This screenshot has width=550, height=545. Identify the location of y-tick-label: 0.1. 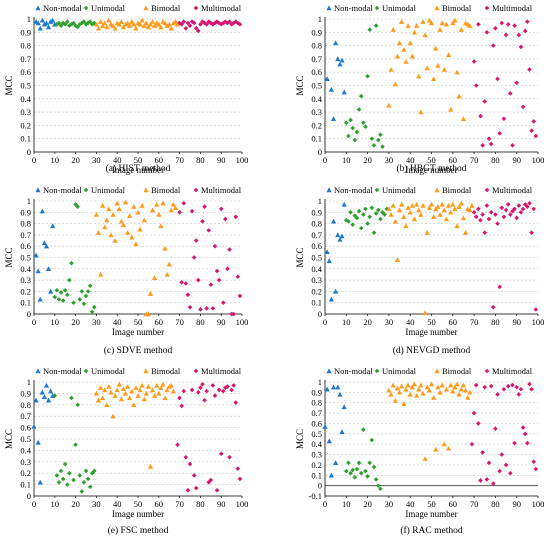
(25, 139).